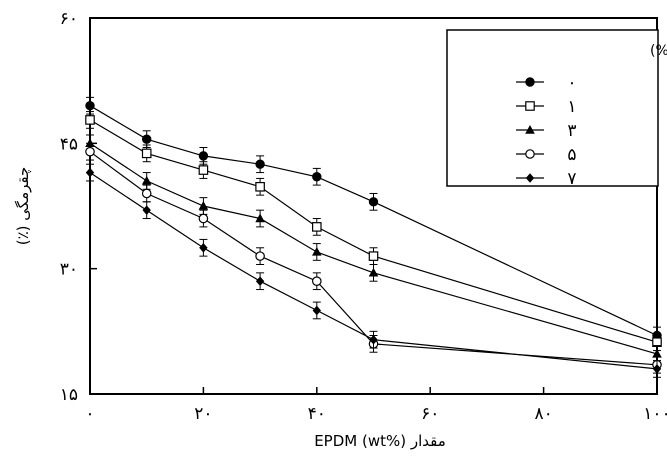  What do you see at coordinates (546, 179) in the screenshot?
I see `legend-item-4: ۷` at bounding box center [546, 179].